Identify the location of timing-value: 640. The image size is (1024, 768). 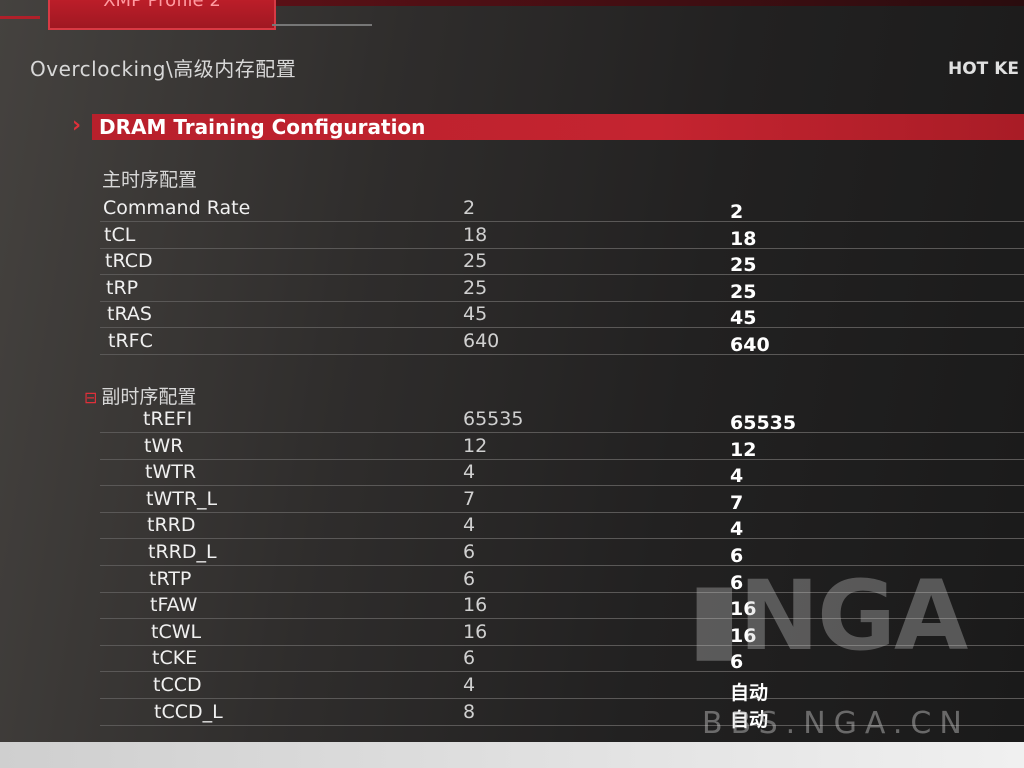
(750, 345).